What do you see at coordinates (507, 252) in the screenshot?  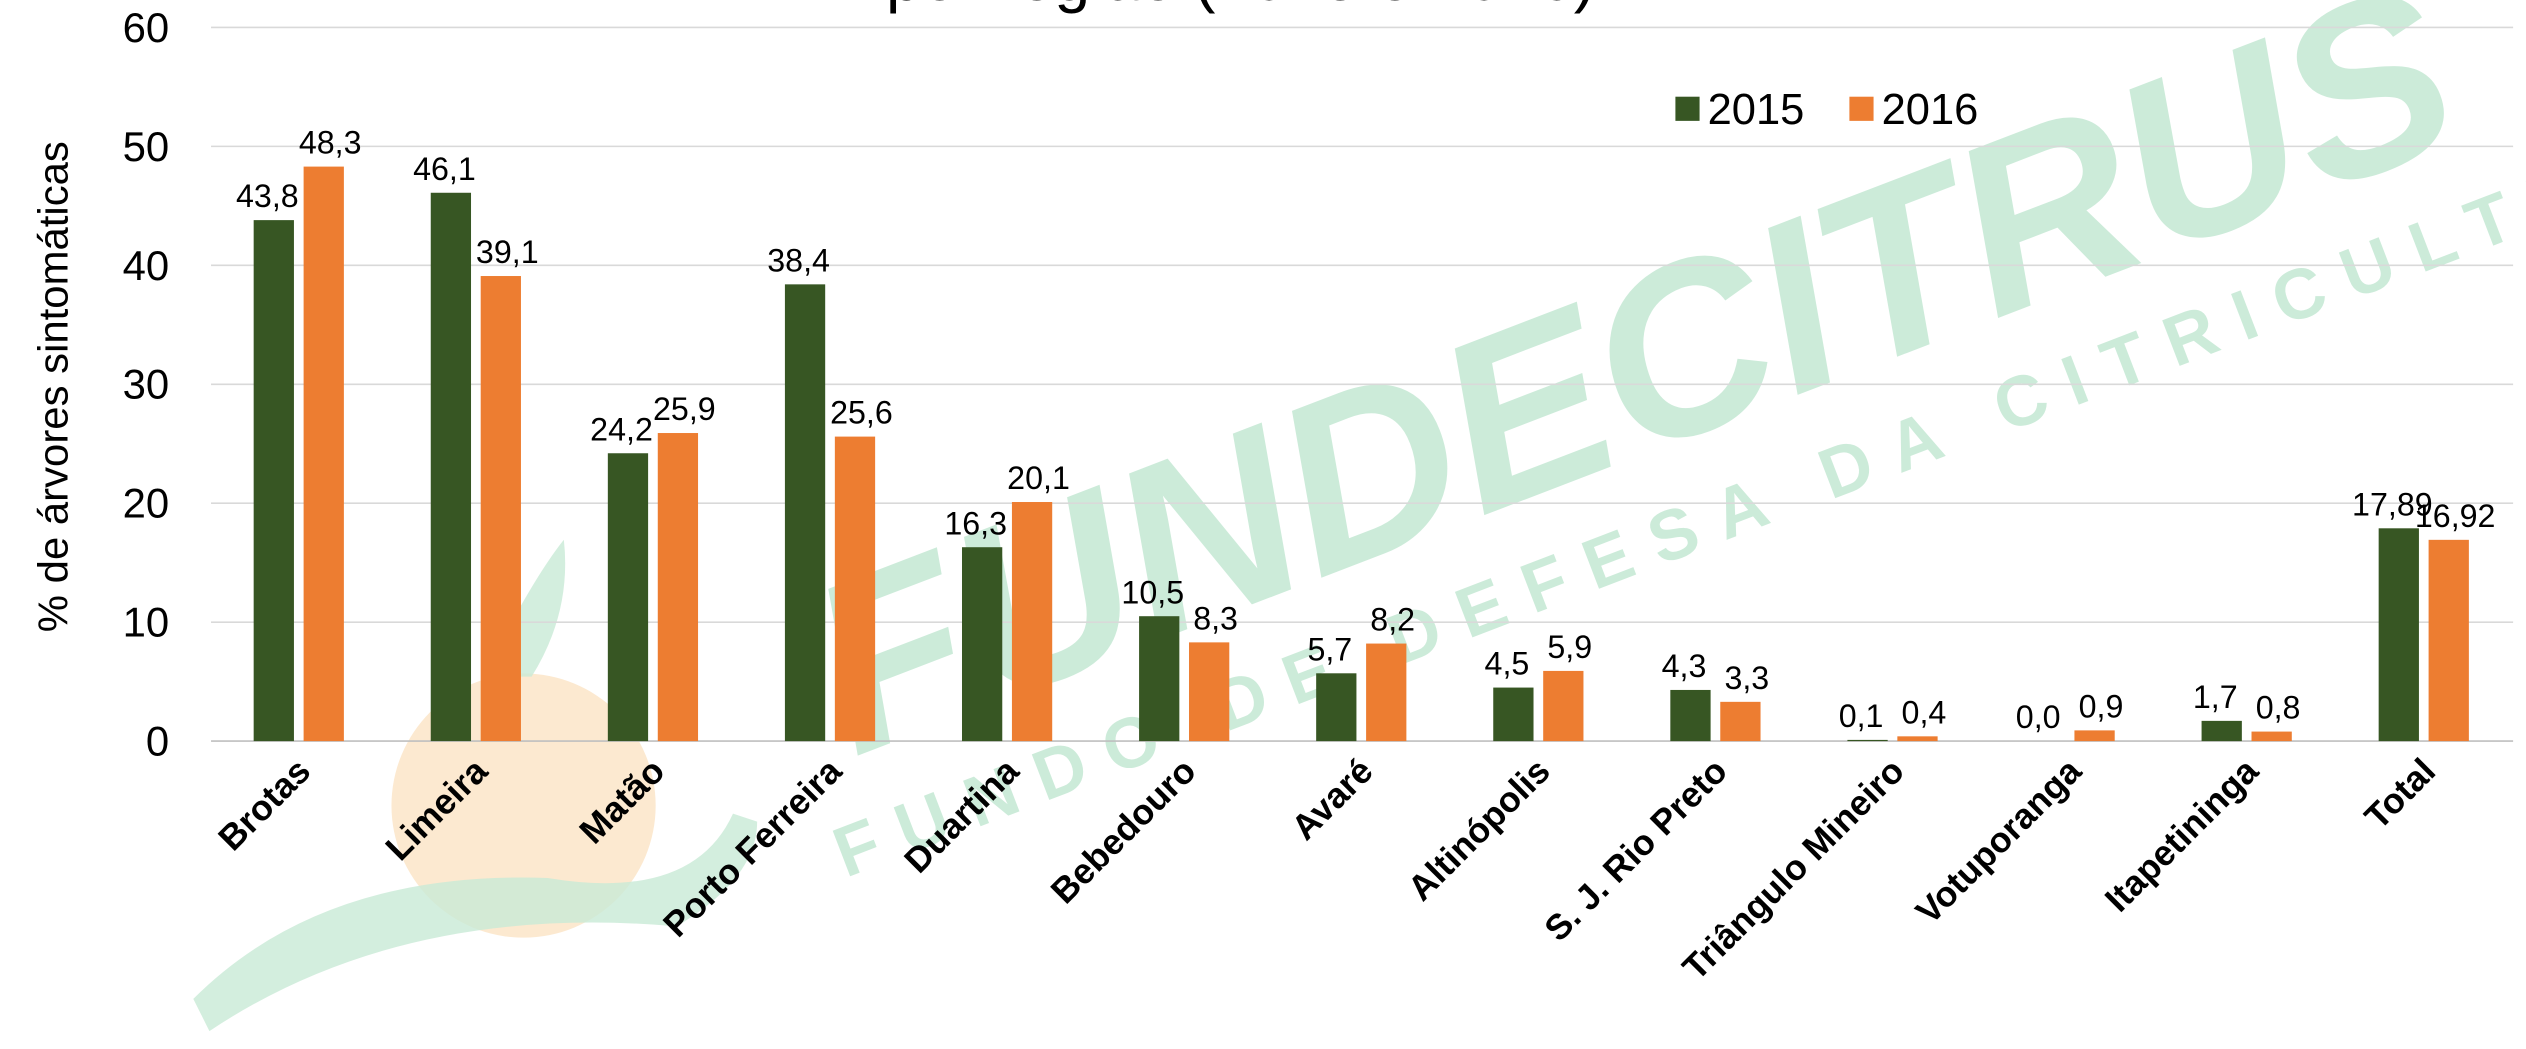 I see `value-label: 39,1` at bounding box center [507, 252].